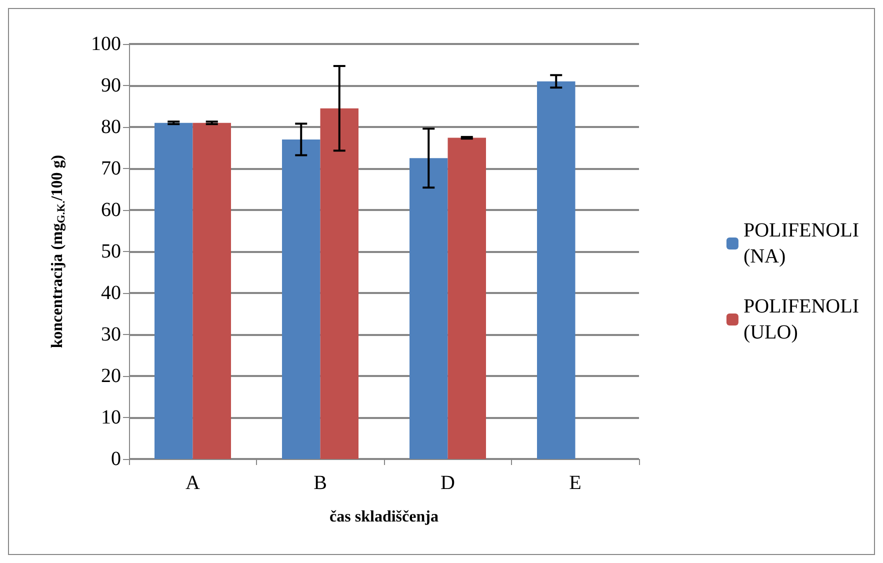  I want to click on x-axis-title: čas skladiščenja, so click(384, 517).